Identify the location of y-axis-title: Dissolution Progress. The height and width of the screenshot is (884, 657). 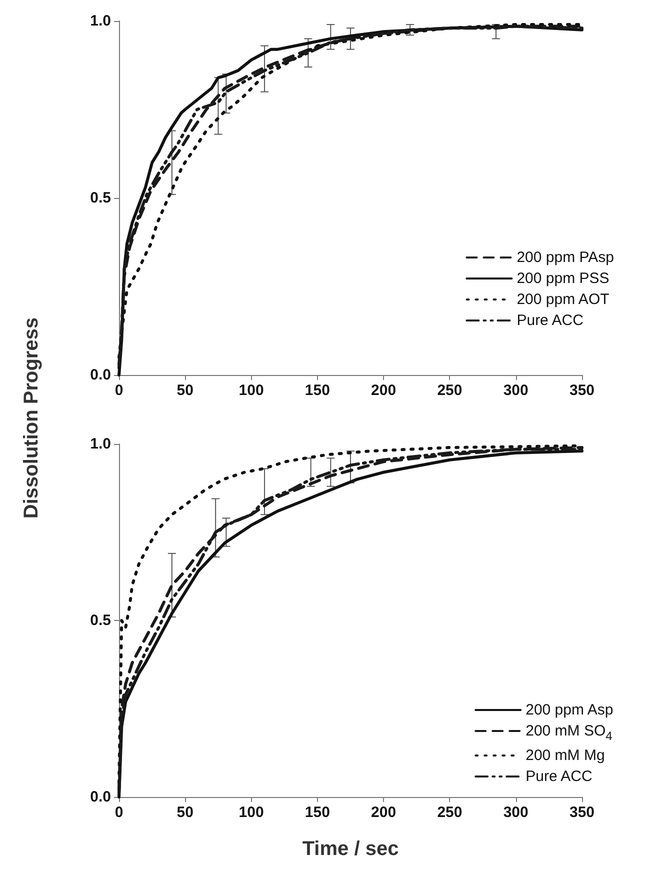
(32, 418).